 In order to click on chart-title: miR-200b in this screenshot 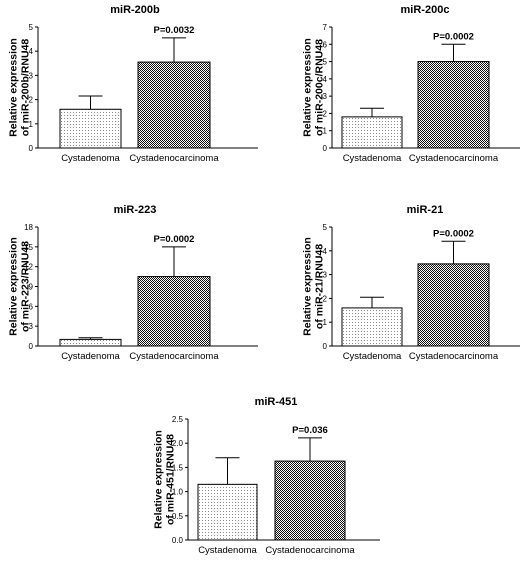, I will do `click(135, 10)`.